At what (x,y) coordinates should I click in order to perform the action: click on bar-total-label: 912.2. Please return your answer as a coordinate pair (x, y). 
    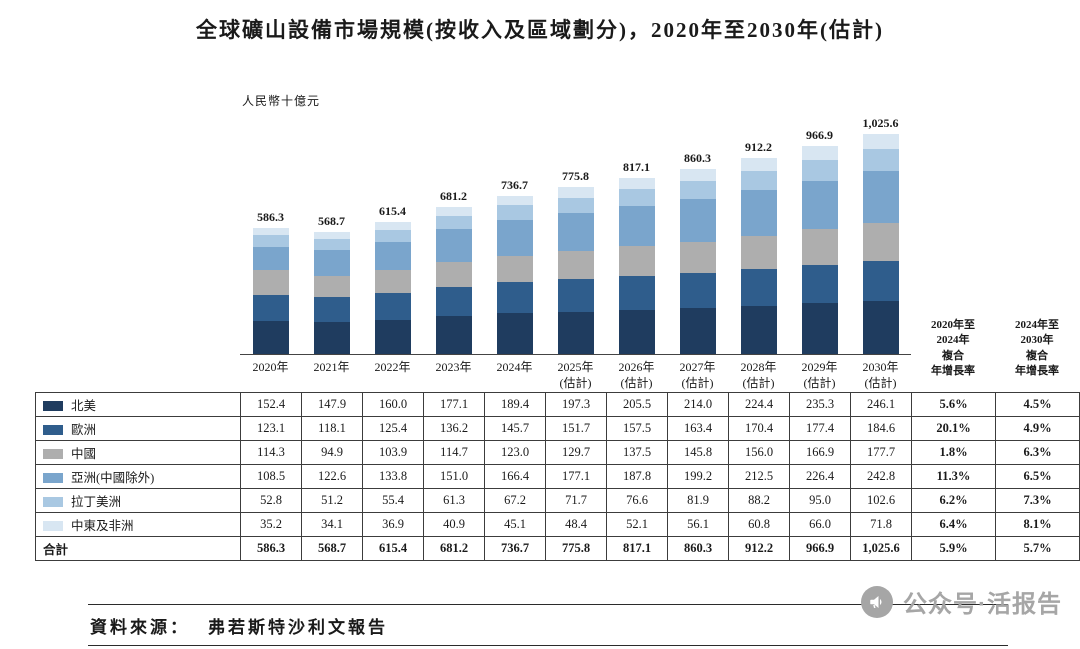
    Looking at the image, I should click on (758, 146).